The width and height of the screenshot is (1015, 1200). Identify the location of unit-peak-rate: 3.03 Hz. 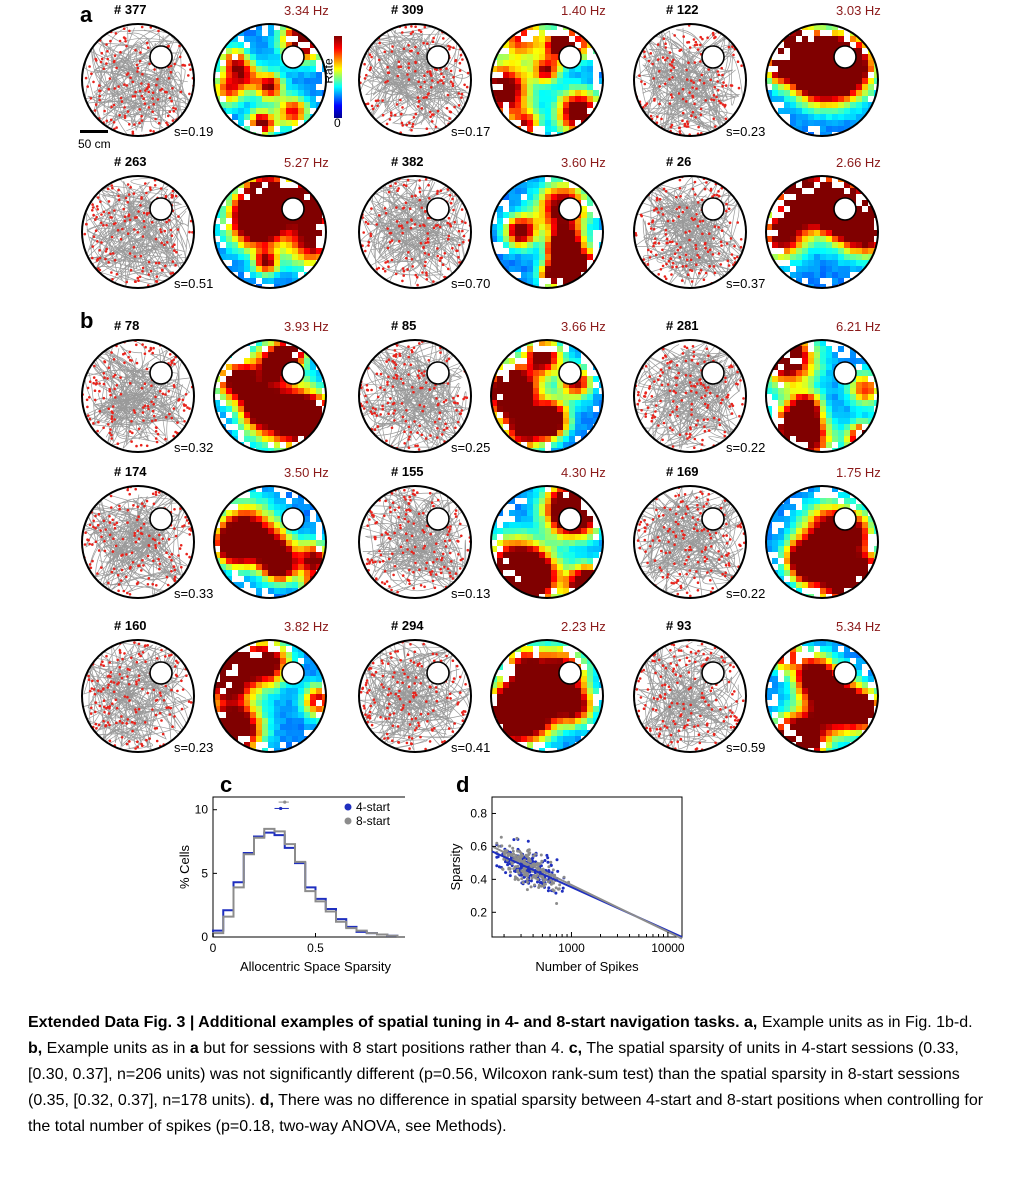
(858, 10).